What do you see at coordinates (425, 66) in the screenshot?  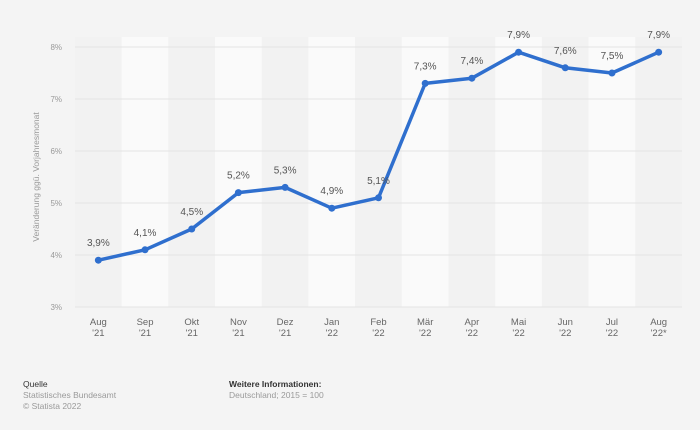 I see `data-label: 7,3%` at bounding box center [425, 66].